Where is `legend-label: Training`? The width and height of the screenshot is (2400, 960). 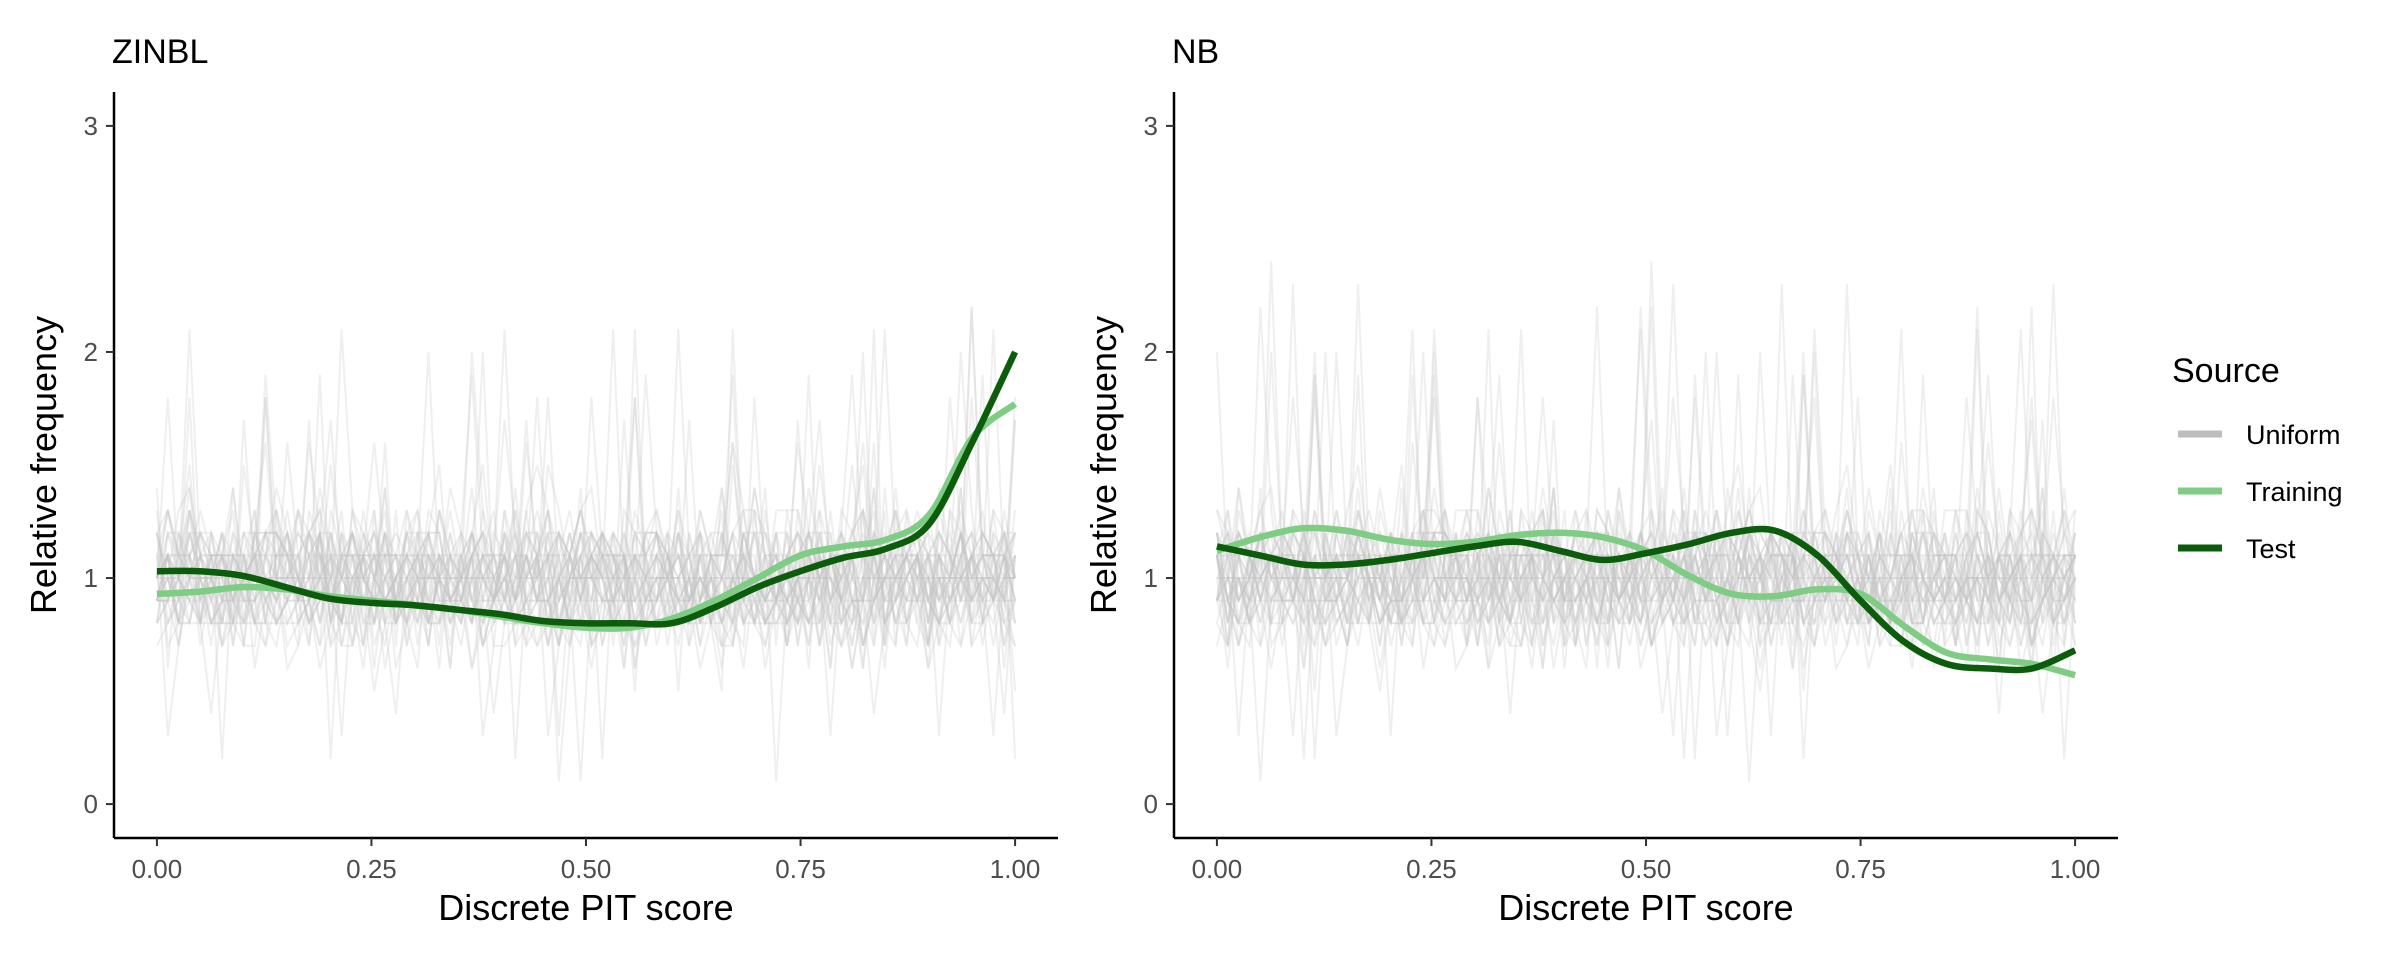 legend-label: Training is located at coordinates (2294, 492).